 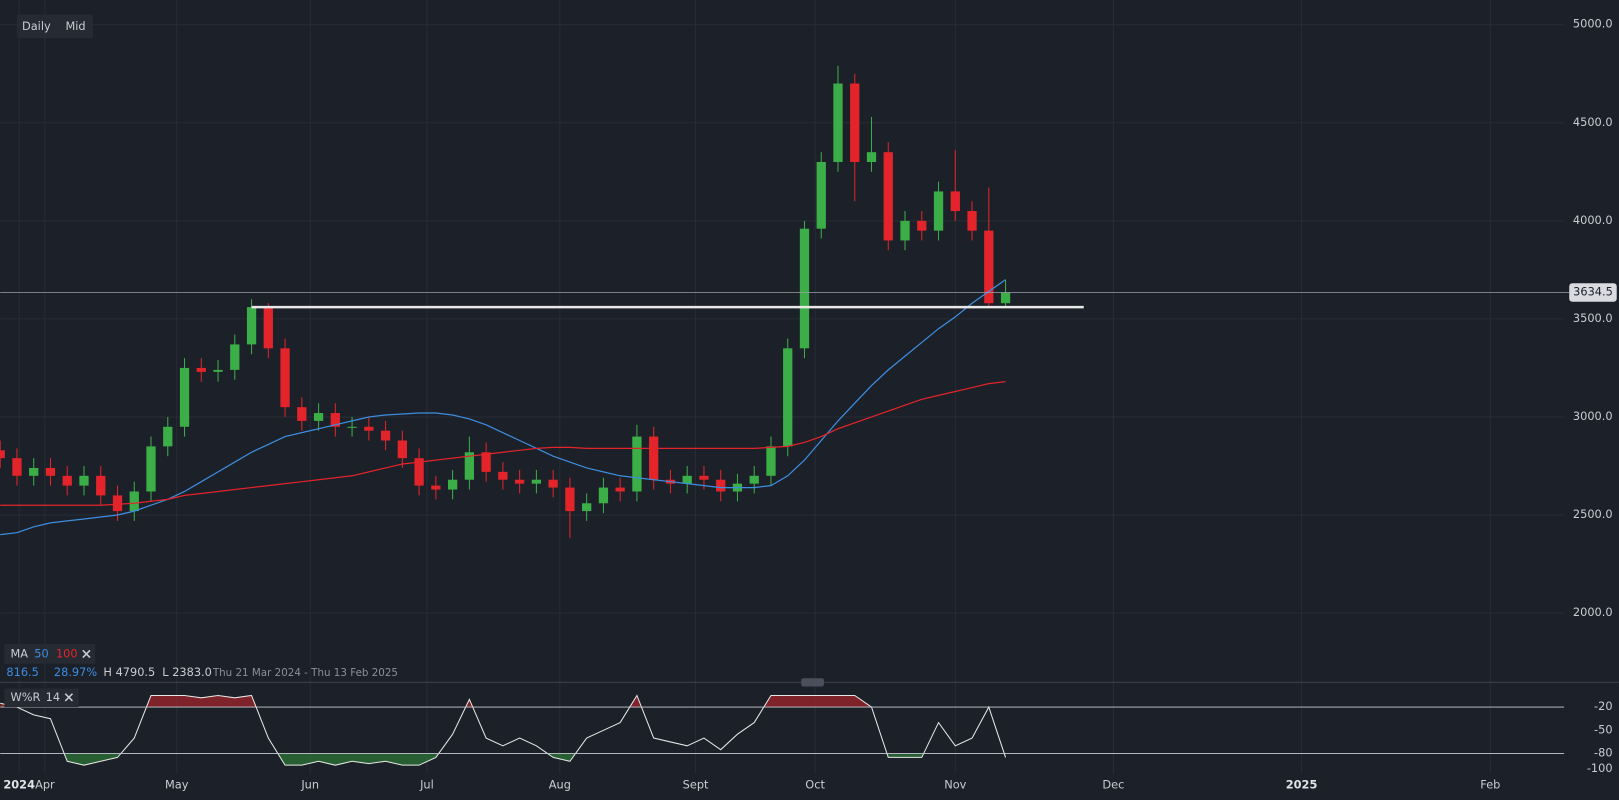 What do you see at coordinates (1593, 318) in the screenshot?
I see `y-tick-label: 3500.0` at bounding box center [1593, 318].